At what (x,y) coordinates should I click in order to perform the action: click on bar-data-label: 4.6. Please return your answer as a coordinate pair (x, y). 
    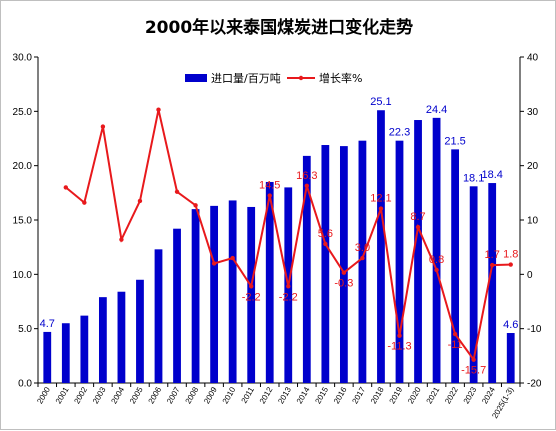
    Looking at the image, I should click on (510, 325).